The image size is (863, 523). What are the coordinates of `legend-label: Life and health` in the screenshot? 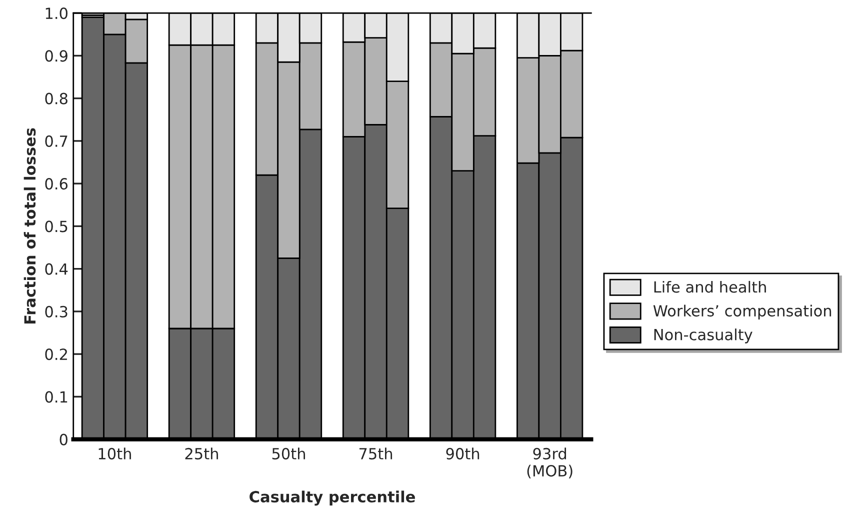 It's located at (710, 286).